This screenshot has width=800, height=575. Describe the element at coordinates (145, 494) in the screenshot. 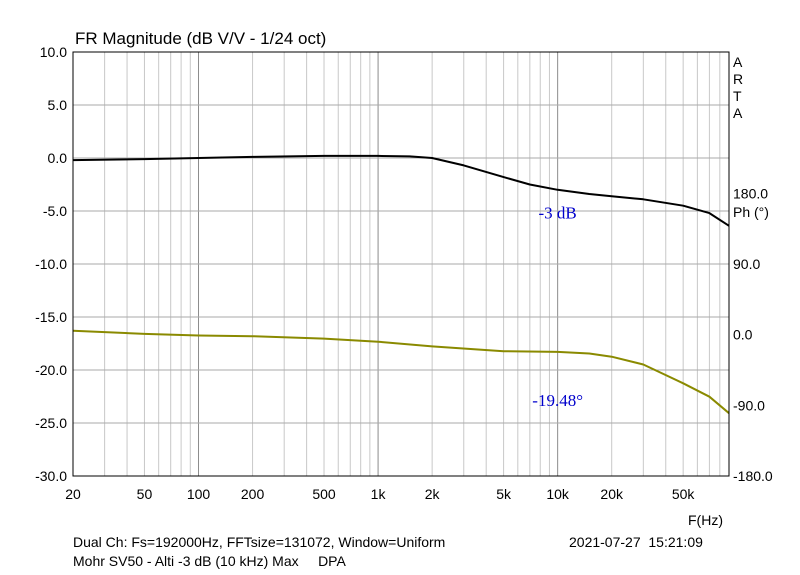

I see `x-tick-label: 50` at that location.